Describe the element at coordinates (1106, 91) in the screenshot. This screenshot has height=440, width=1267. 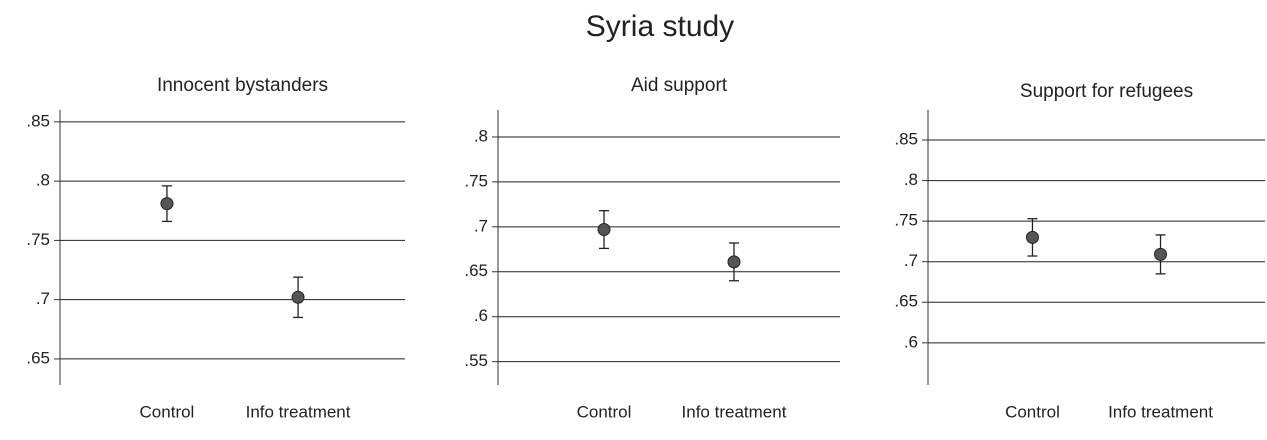
I see `panel-title: Support for refugees` at that location.